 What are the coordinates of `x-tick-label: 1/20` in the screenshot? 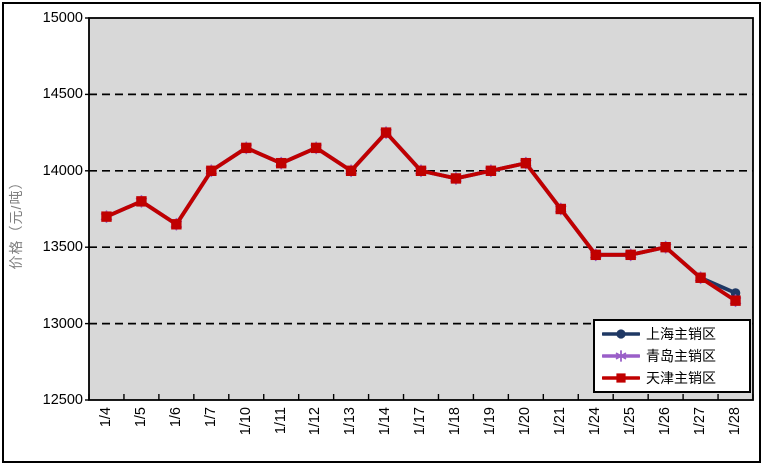 It's located at (525, 421).